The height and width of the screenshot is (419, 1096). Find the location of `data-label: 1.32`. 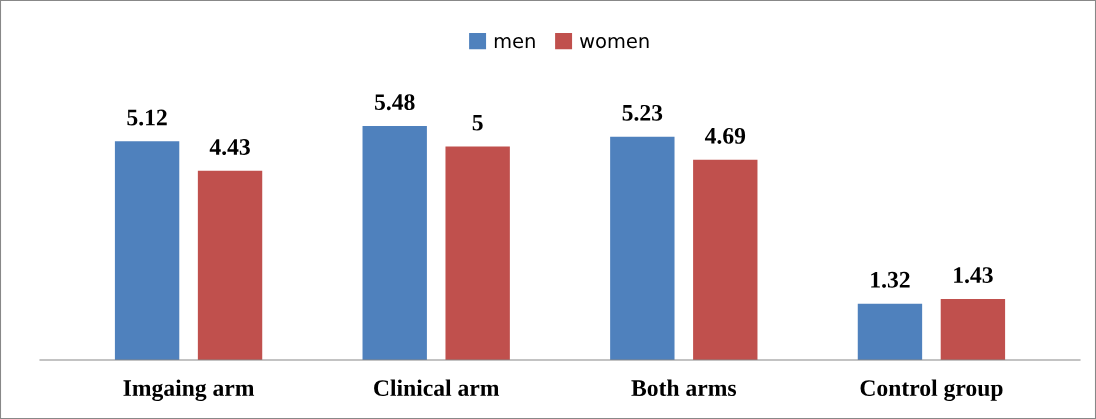

data-label: 1.32 is located at coordinates (890, 279).